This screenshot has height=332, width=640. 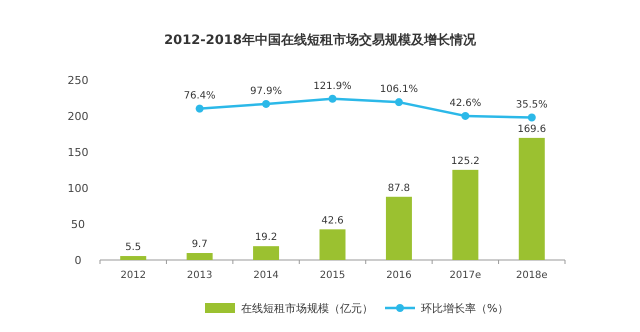 I want to click on data-label: 42.6%, so click(x=465, y=103).